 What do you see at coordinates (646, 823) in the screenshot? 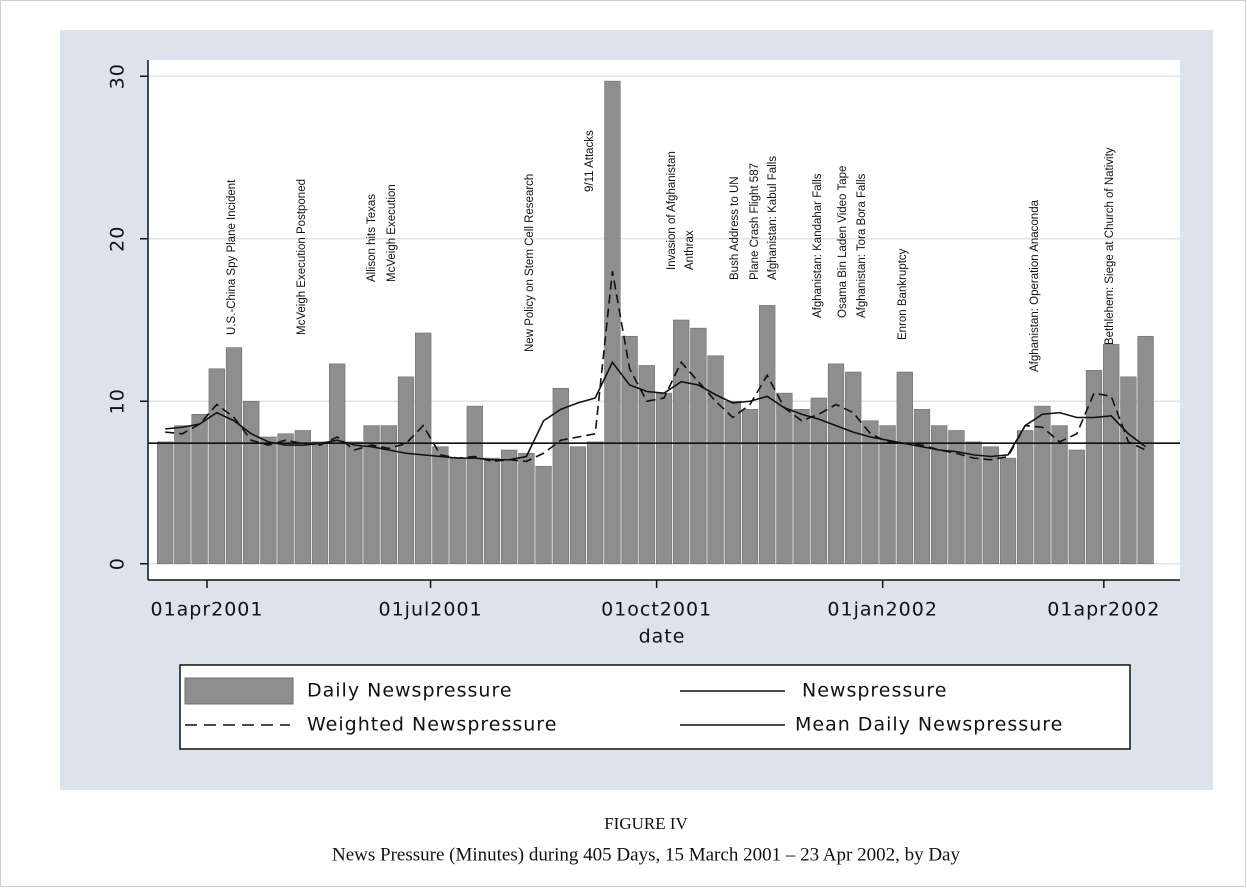
I see `figure-label: FIGURE IV` at bounding box center [646, 823].